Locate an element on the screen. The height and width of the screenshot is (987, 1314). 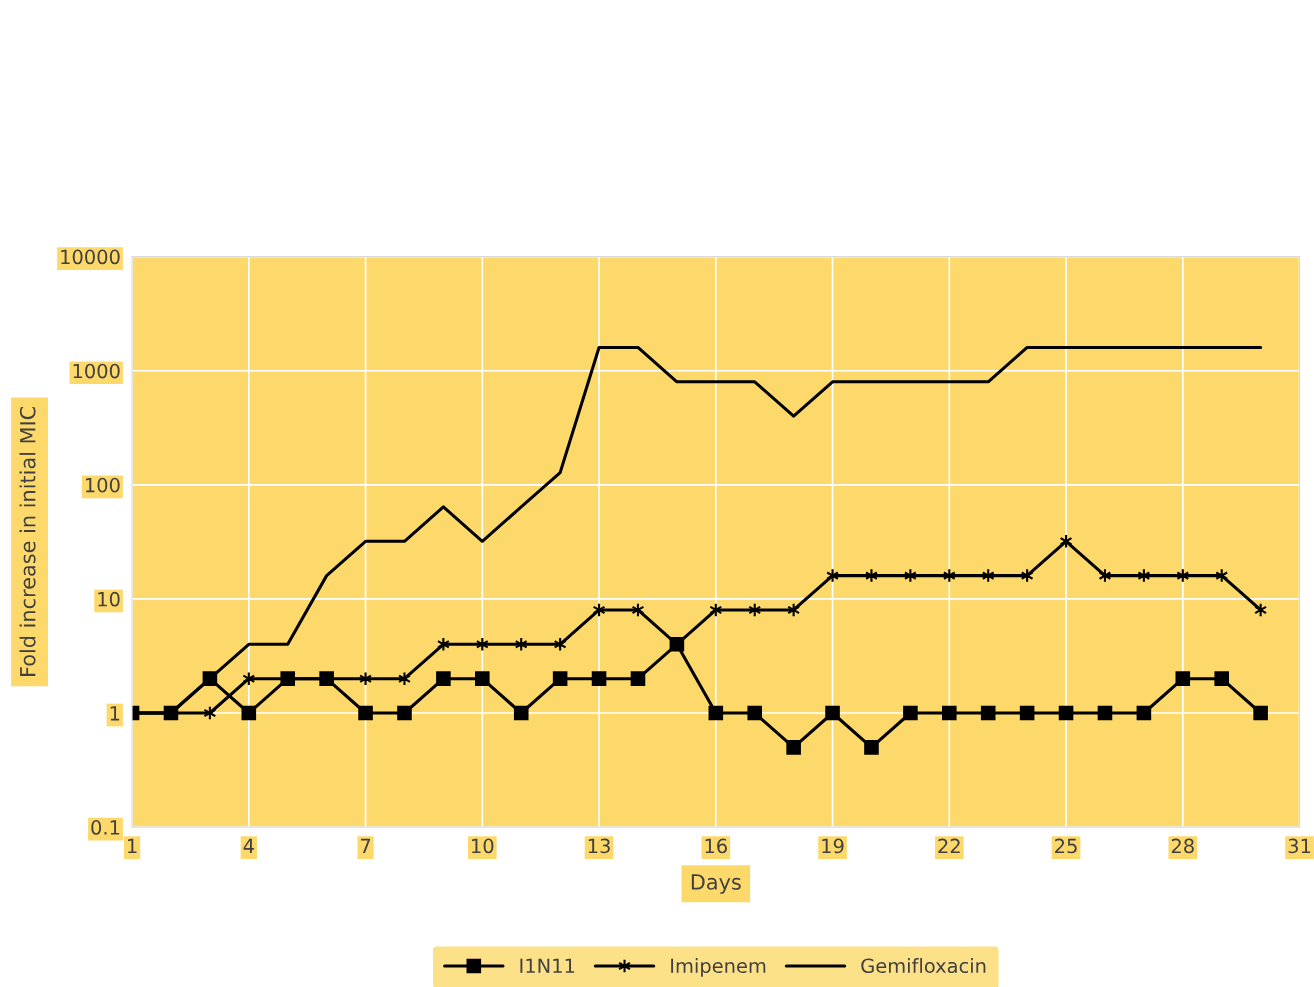
legend-label: Imipenem is located at coordinates (718, 967).